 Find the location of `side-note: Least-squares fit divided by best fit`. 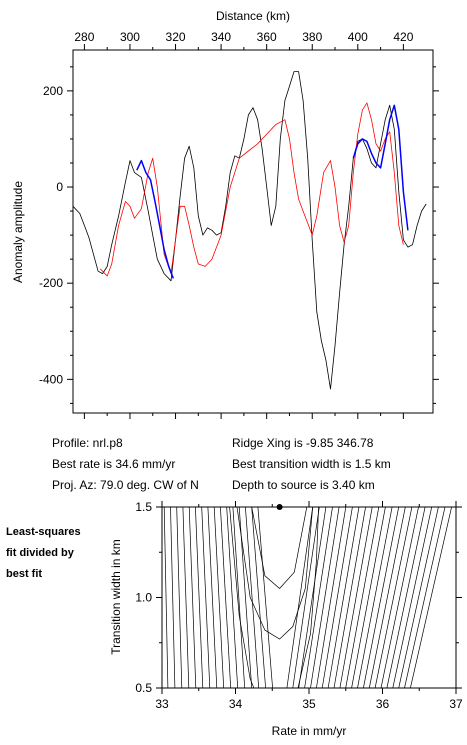

side-note: Least-squares fit divided by best fit is located at coordinates (43, 553).